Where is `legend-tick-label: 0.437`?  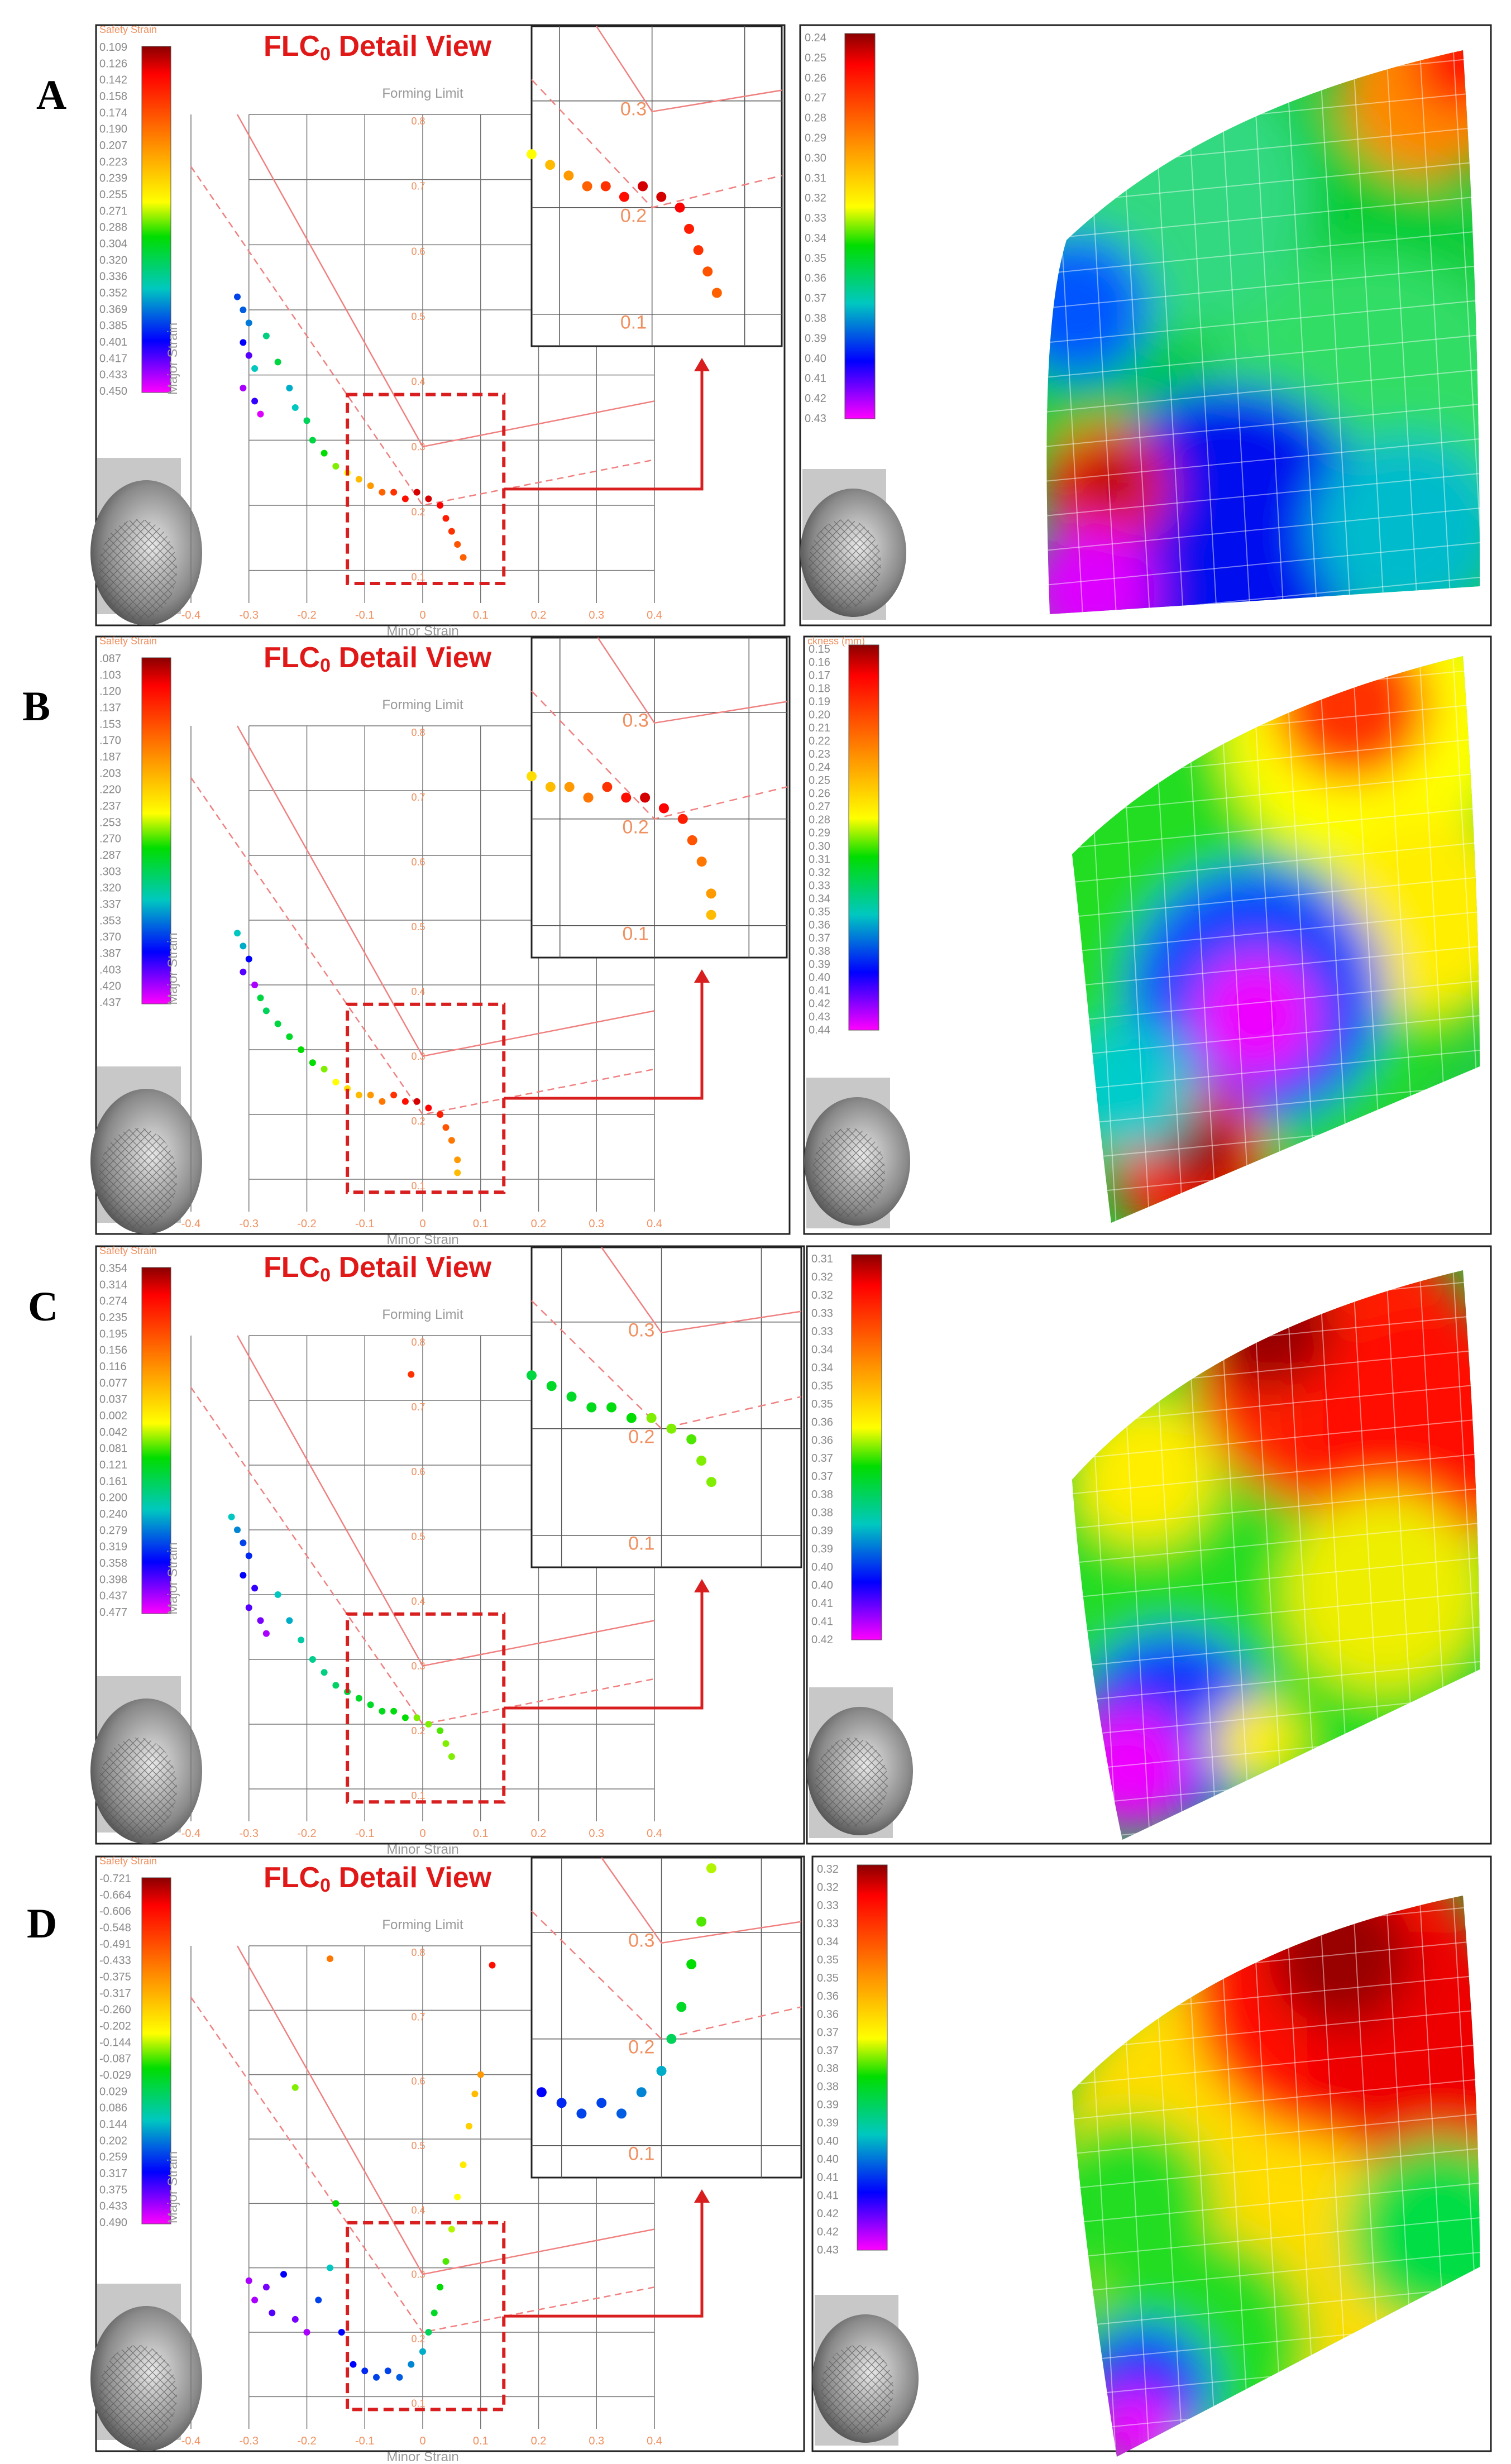
legend-tick-label: 0.437 is located at coordinates (113, 1596).